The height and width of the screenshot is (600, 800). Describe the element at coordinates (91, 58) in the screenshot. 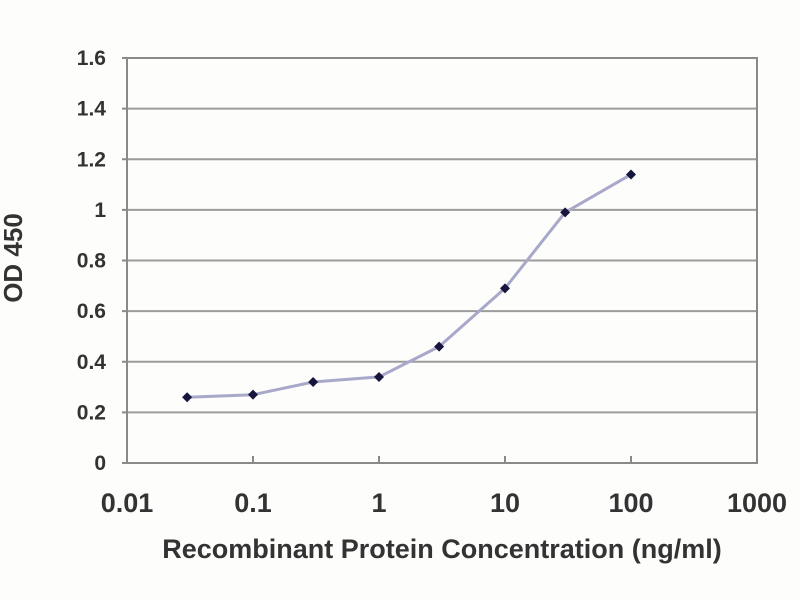

I see `y-tick-label: 1.6` at that location.